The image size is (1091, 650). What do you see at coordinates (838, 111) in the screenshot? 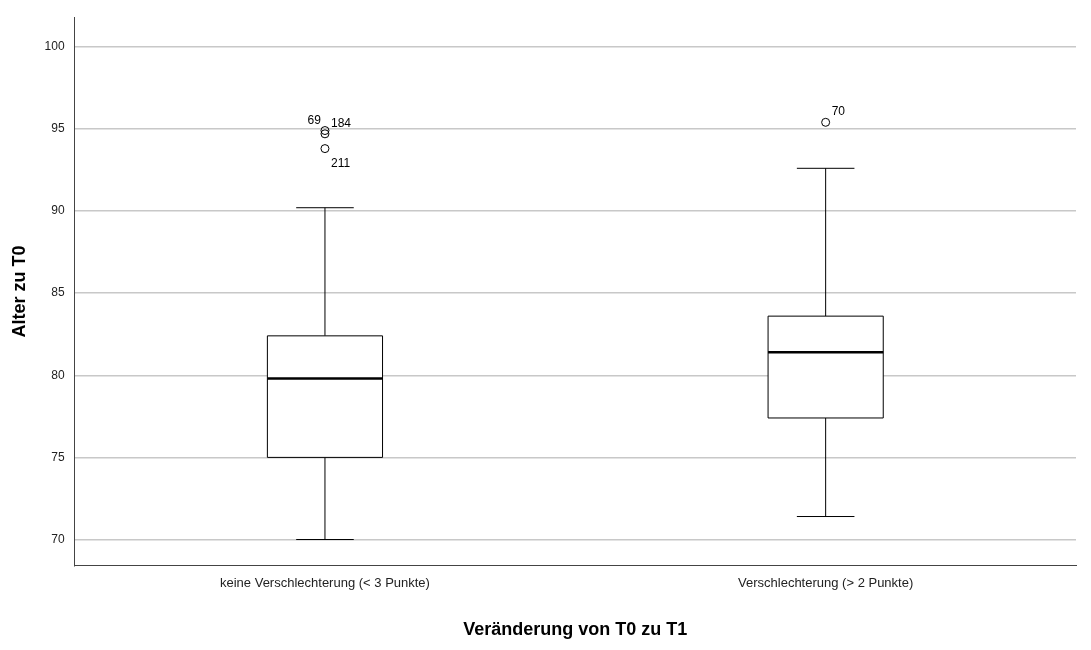
I see `annotation: 70` at bounding box center [838, 111].